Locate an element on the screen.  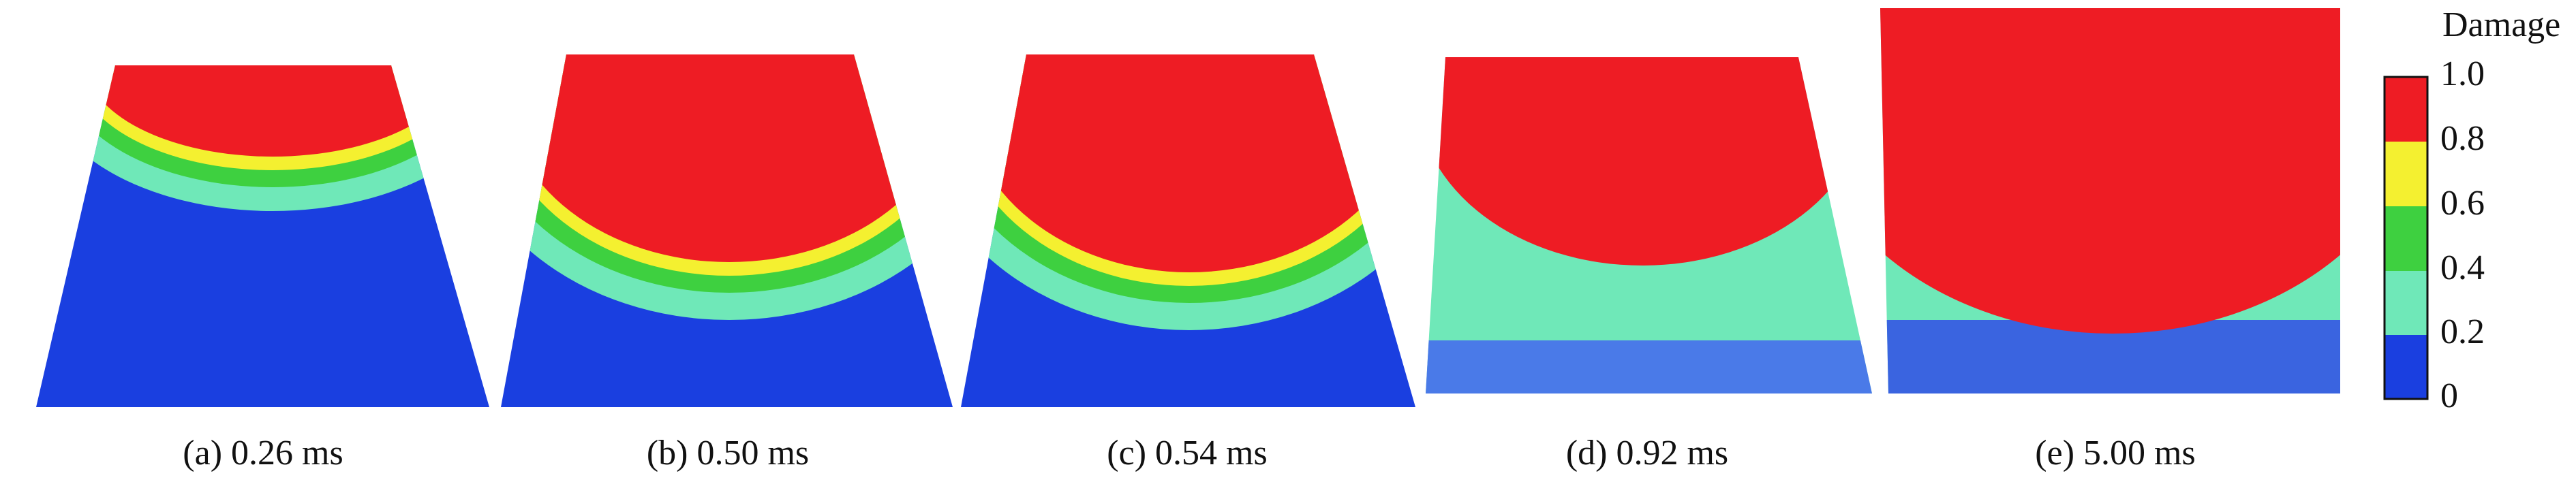
caption: (a) 0.26 ms is located at coordinates (263, 453).